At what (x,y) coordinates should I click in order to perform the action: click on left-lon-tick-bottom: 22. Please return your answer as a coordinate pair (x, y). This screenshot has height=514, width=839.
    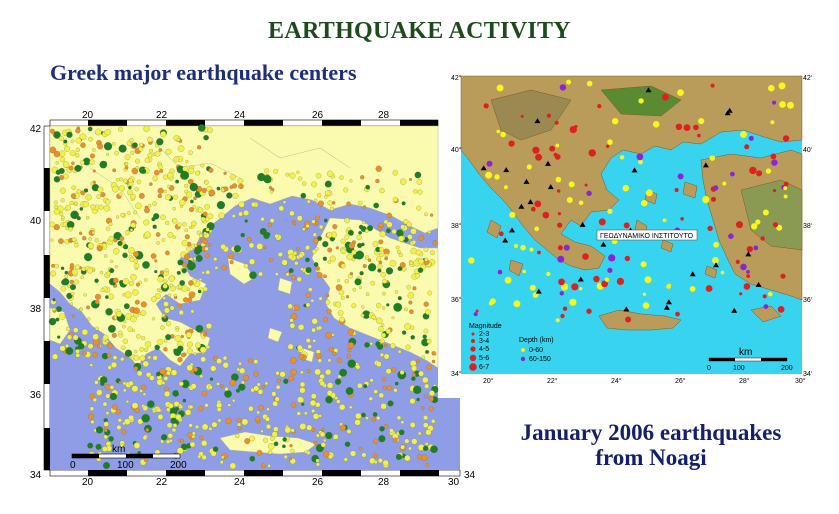
    Looking at the image, I should click on (162, 481).